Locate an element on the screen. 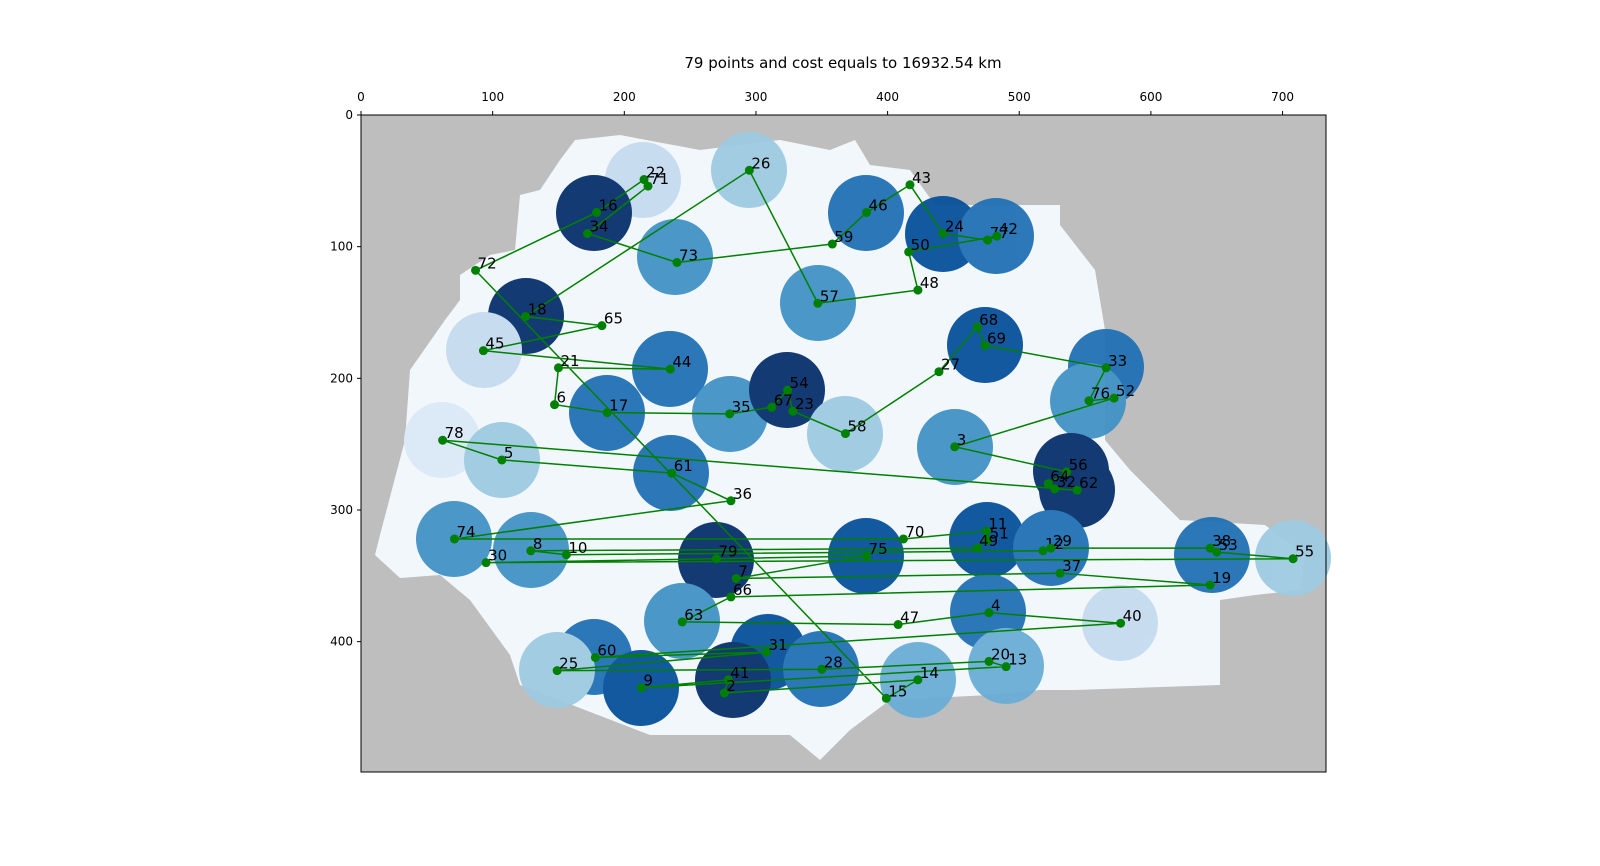  point-label: 71 is located at coordinates (659, 179).